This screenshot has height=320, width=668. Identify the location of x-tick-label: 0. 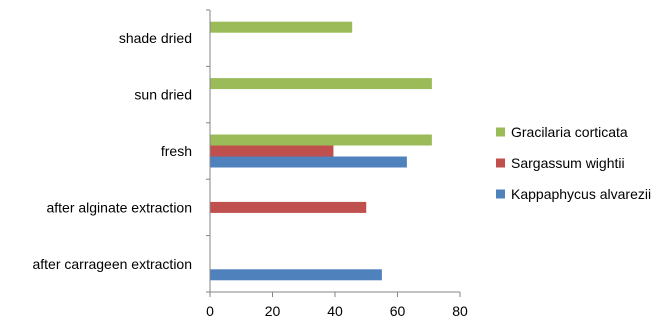
(210, 311).